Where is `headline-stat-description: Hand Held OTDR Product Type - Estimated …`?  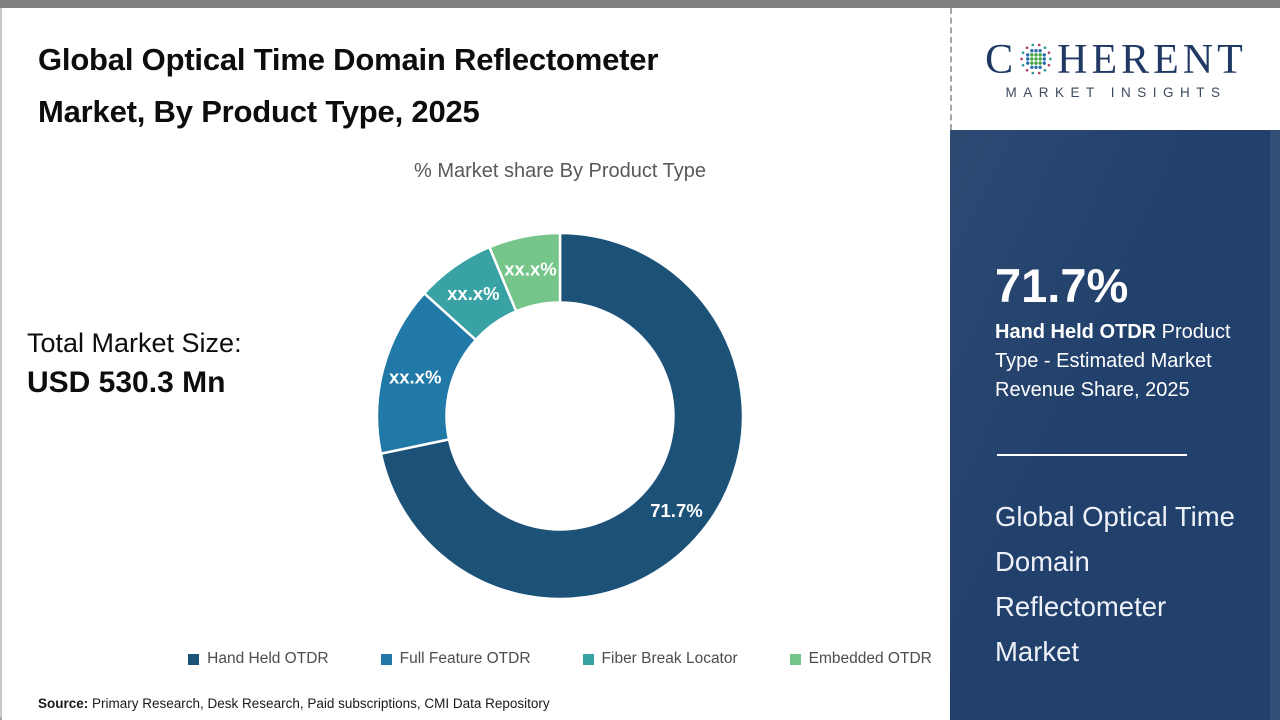
headline-stat-description: Hand Held OTDR Product Type - Estimated … is located at coordinates (1121, 361).